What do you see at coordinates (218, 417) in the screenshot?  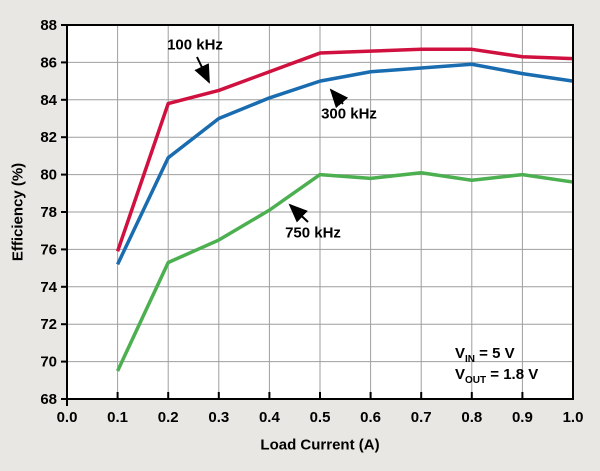 I see `x-tick-label: 0.3` at bounding box center [218, 417].